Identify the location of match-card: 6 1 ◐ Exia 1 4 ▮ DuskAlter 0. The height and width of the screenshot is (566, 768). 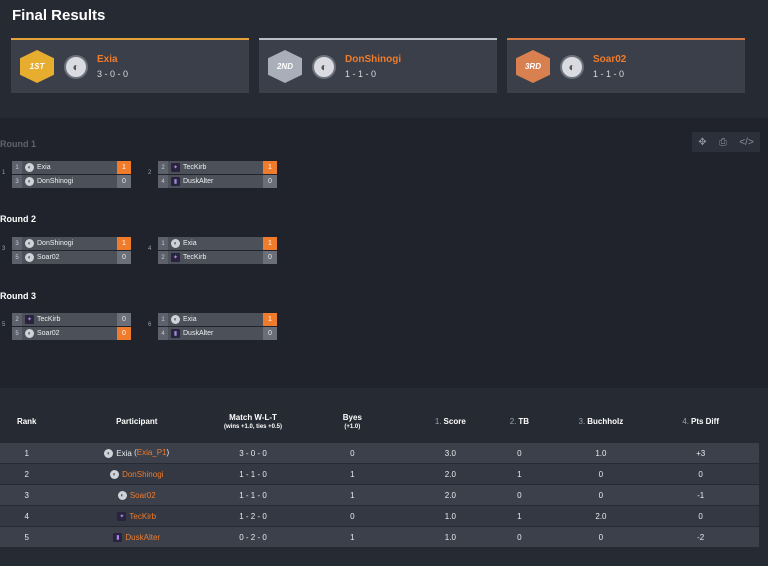
(212, 327).